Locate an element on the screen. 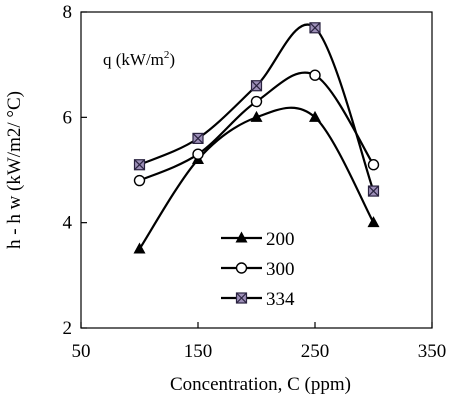 The image size is (474, 402). legend-label: 300 is located at coordinates (280, 269).